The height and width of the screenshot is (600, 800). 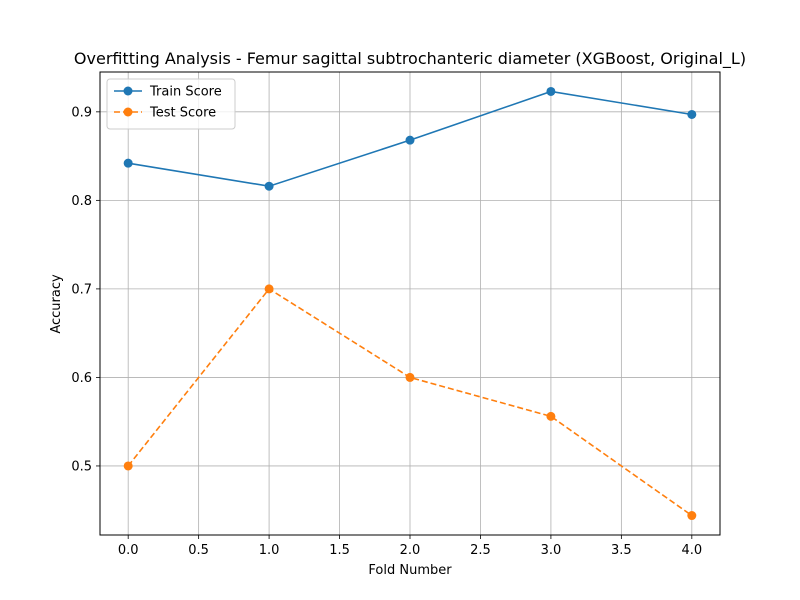 What do you see at coordinates (621, 550) in the screenshot?
I see `x-tick-label: 3.5` at bounding box center [621, 550].